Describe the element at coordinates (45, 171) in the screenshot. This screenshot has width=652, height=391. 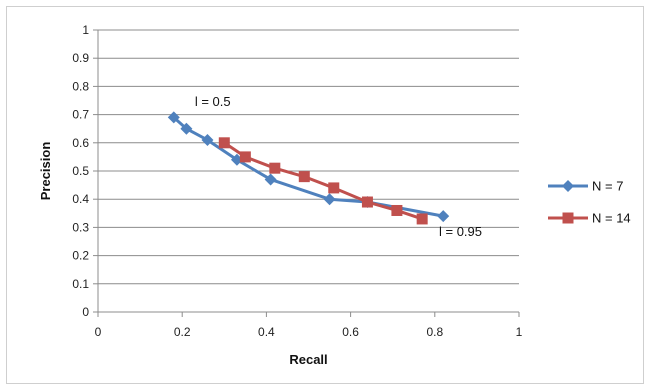
I see `y-axis-title: Precision` at that location.